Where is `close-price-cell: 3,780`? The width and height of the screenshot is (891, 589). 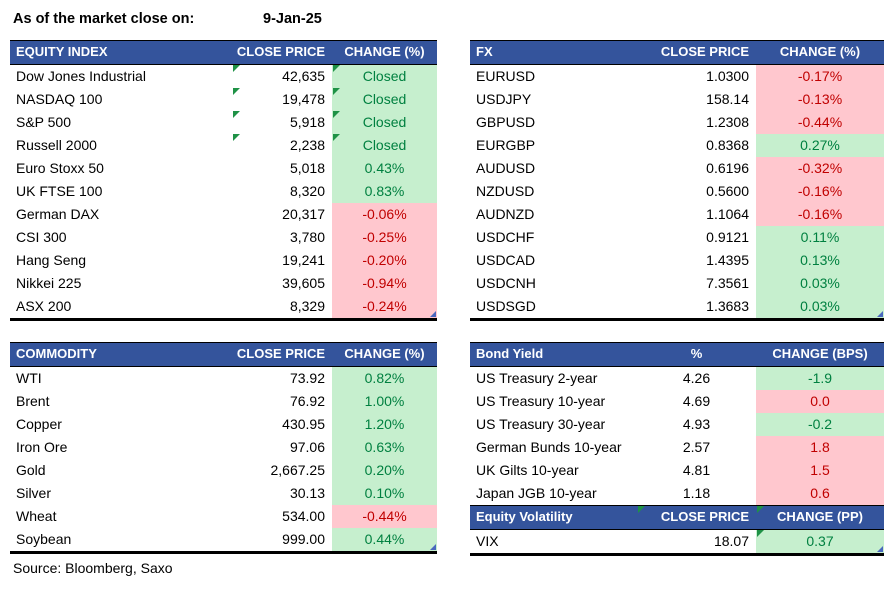
close-price-cell: 3,780 is located at coordinates (307, 237).